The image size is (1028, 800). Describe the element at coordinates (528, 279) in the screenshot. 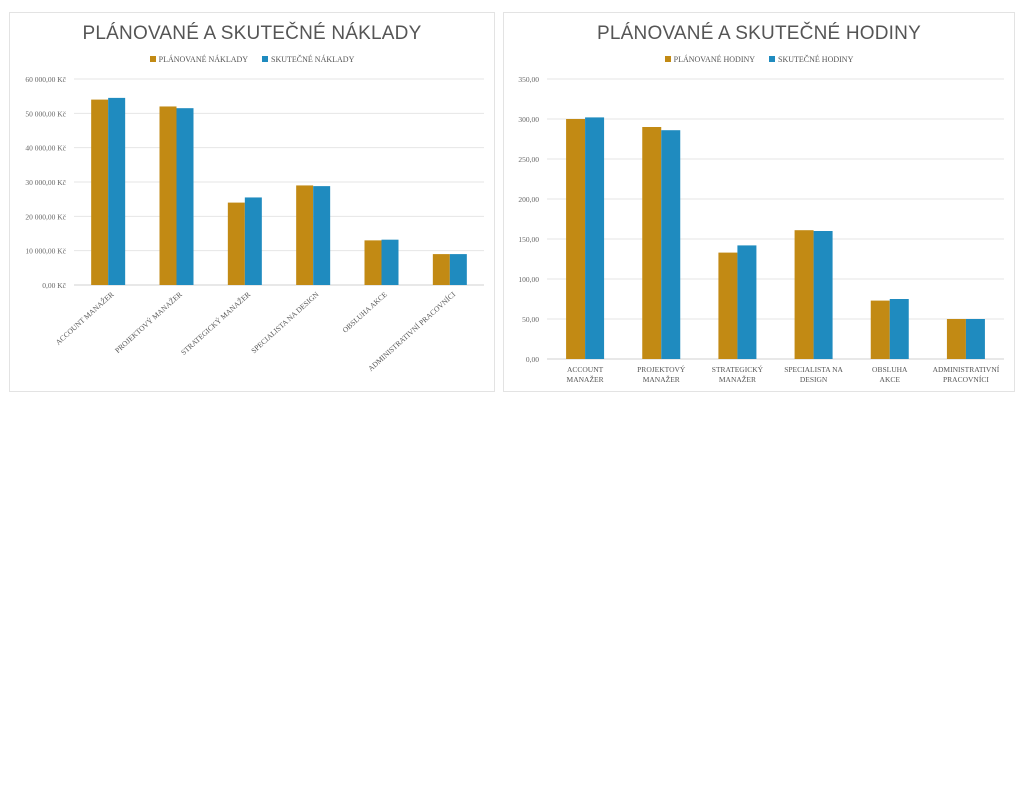

I see `y-tick-label: 100,00` at that location.